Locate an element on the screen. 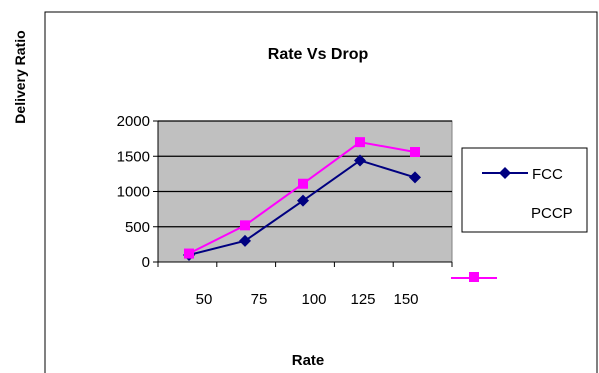 This screenshot has width=599, height=373. y-tick-label: 1000 is located at coordinates (133, 192).